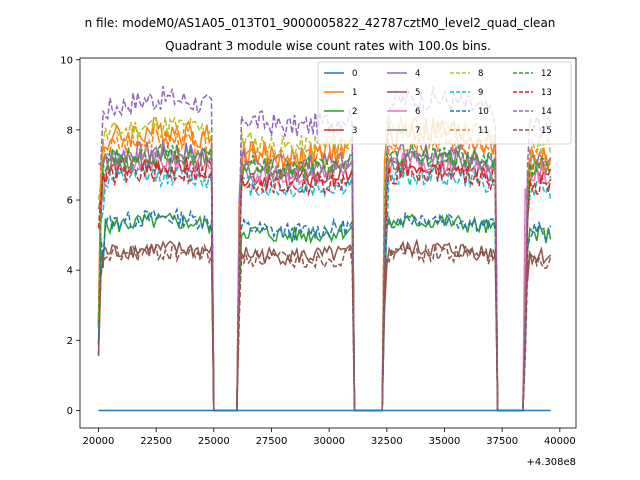 The height and width of the screenshot is (480, 640). What do you see at coordinates (70, 130) in the screenshot?
I see `y-tick-label: 8` at bounding box center [70, 130].